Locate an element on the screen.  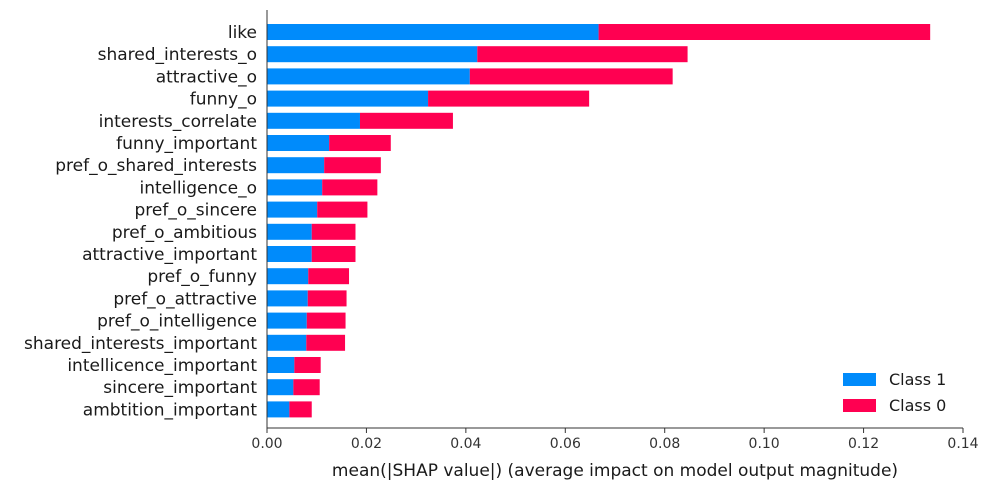
y-tick-label: pref_o_shared_interests is located at coordinates (156, 166).